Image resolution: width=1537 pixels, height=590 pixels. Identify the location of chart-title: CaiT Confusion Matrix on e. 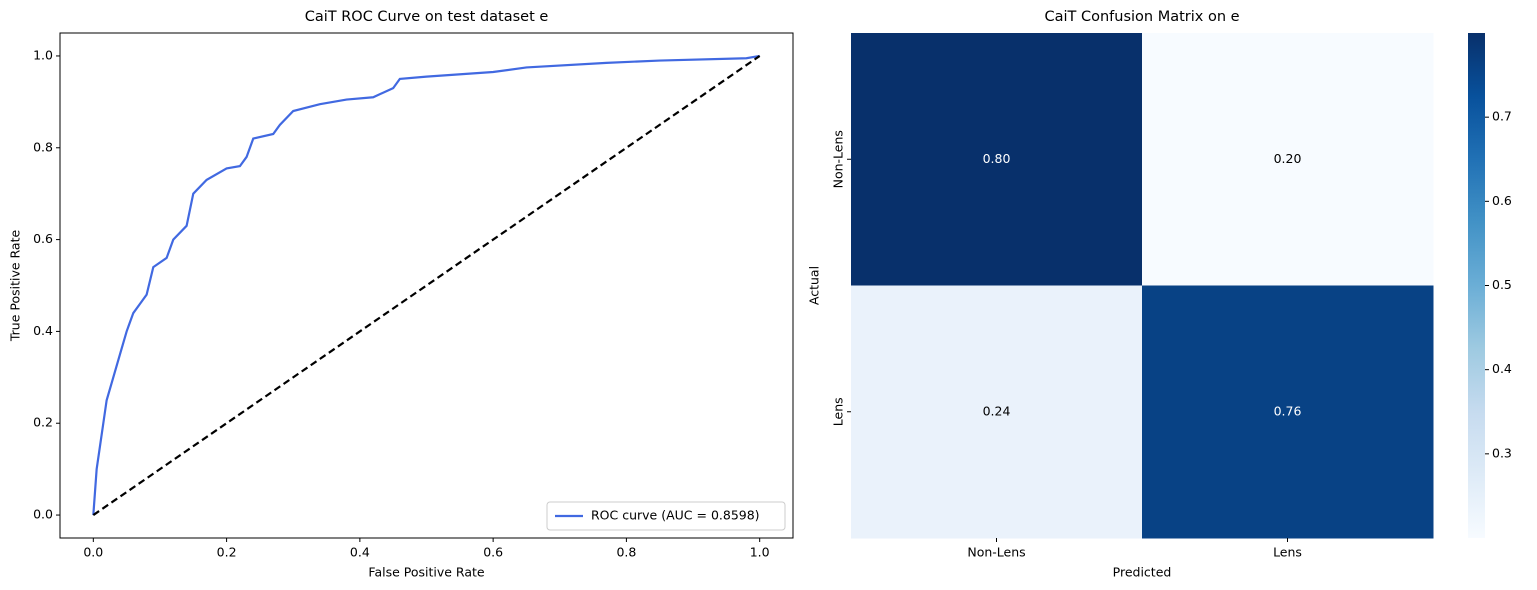
(1141, 17).